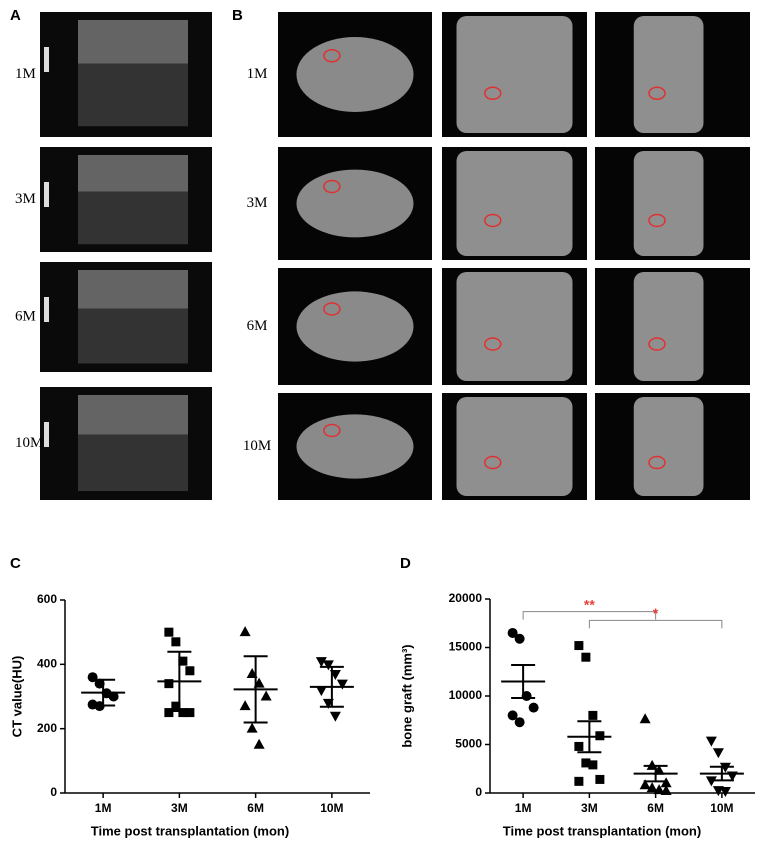  Describe the element at coordinates (331, 808) in the screenshot. I see `x-tick-label: 10M` at that location.